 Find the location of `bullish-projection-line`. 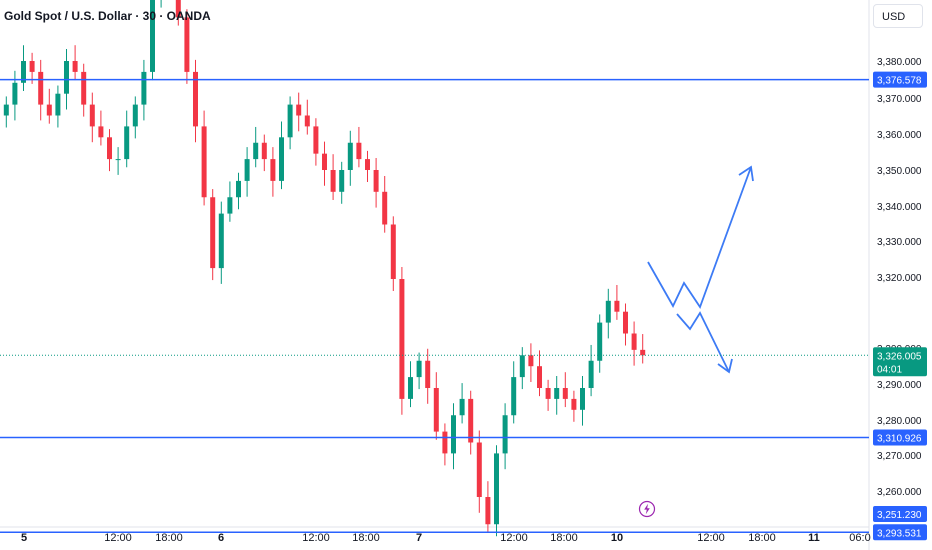

bullish-projection-line is located at coordinates (699, 237).